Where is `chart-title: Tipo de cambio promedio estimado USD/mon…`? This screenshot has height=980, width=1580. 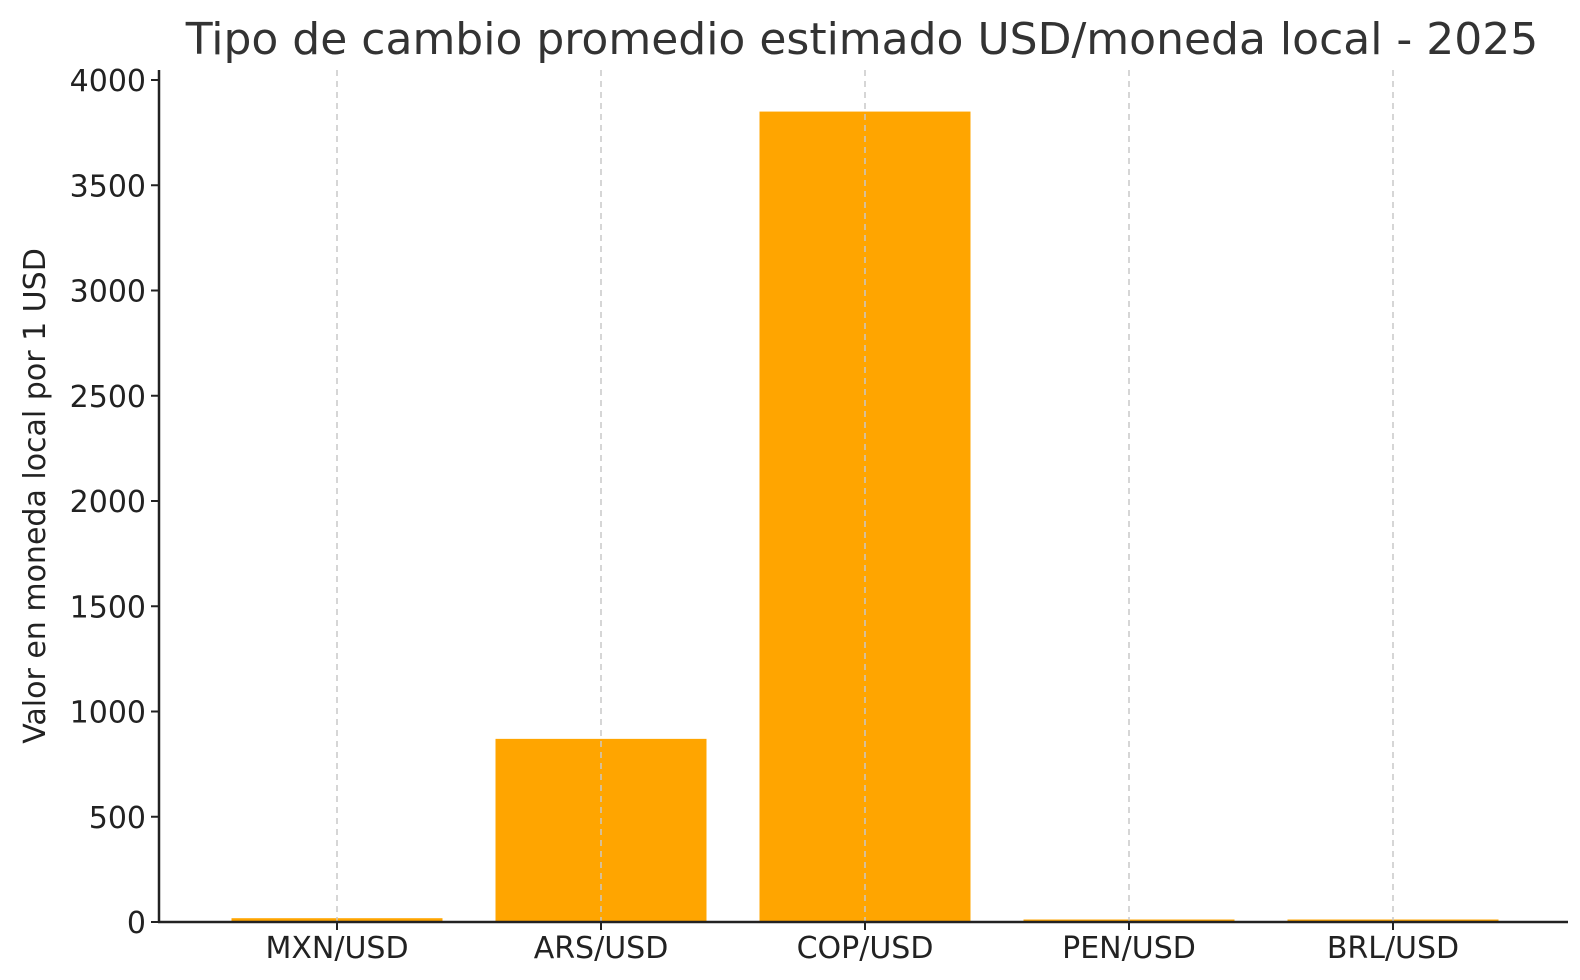 chart-title: Tipo de cambio promedio estimado USD/mon… is located at coordinates (862, 39).